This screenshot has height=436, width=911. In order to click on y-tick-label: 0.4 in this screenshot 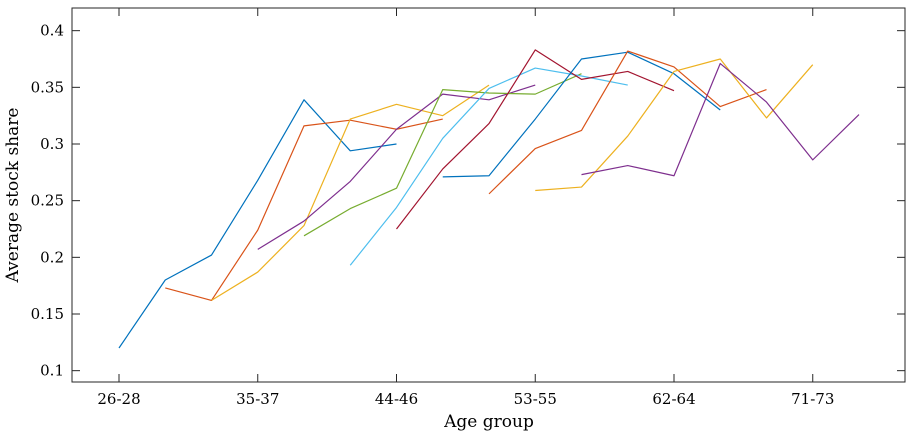, I will do `click(52, 31)`.